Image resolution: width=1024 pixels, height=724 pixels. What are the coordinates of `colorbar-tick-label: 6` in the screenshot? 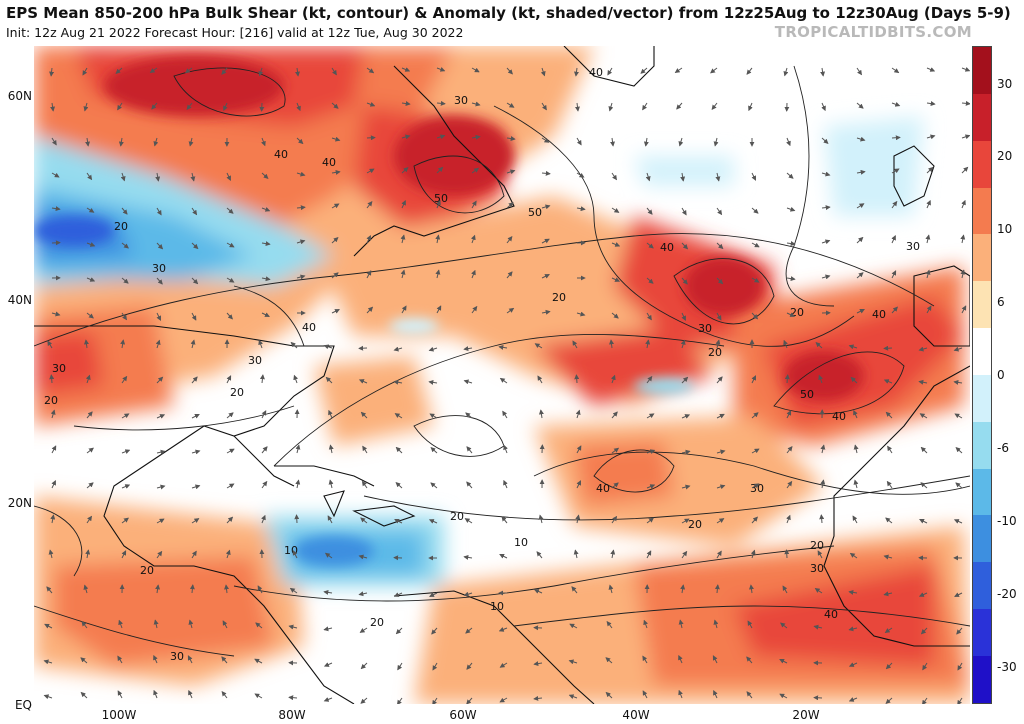 It's located at (1001, 302).